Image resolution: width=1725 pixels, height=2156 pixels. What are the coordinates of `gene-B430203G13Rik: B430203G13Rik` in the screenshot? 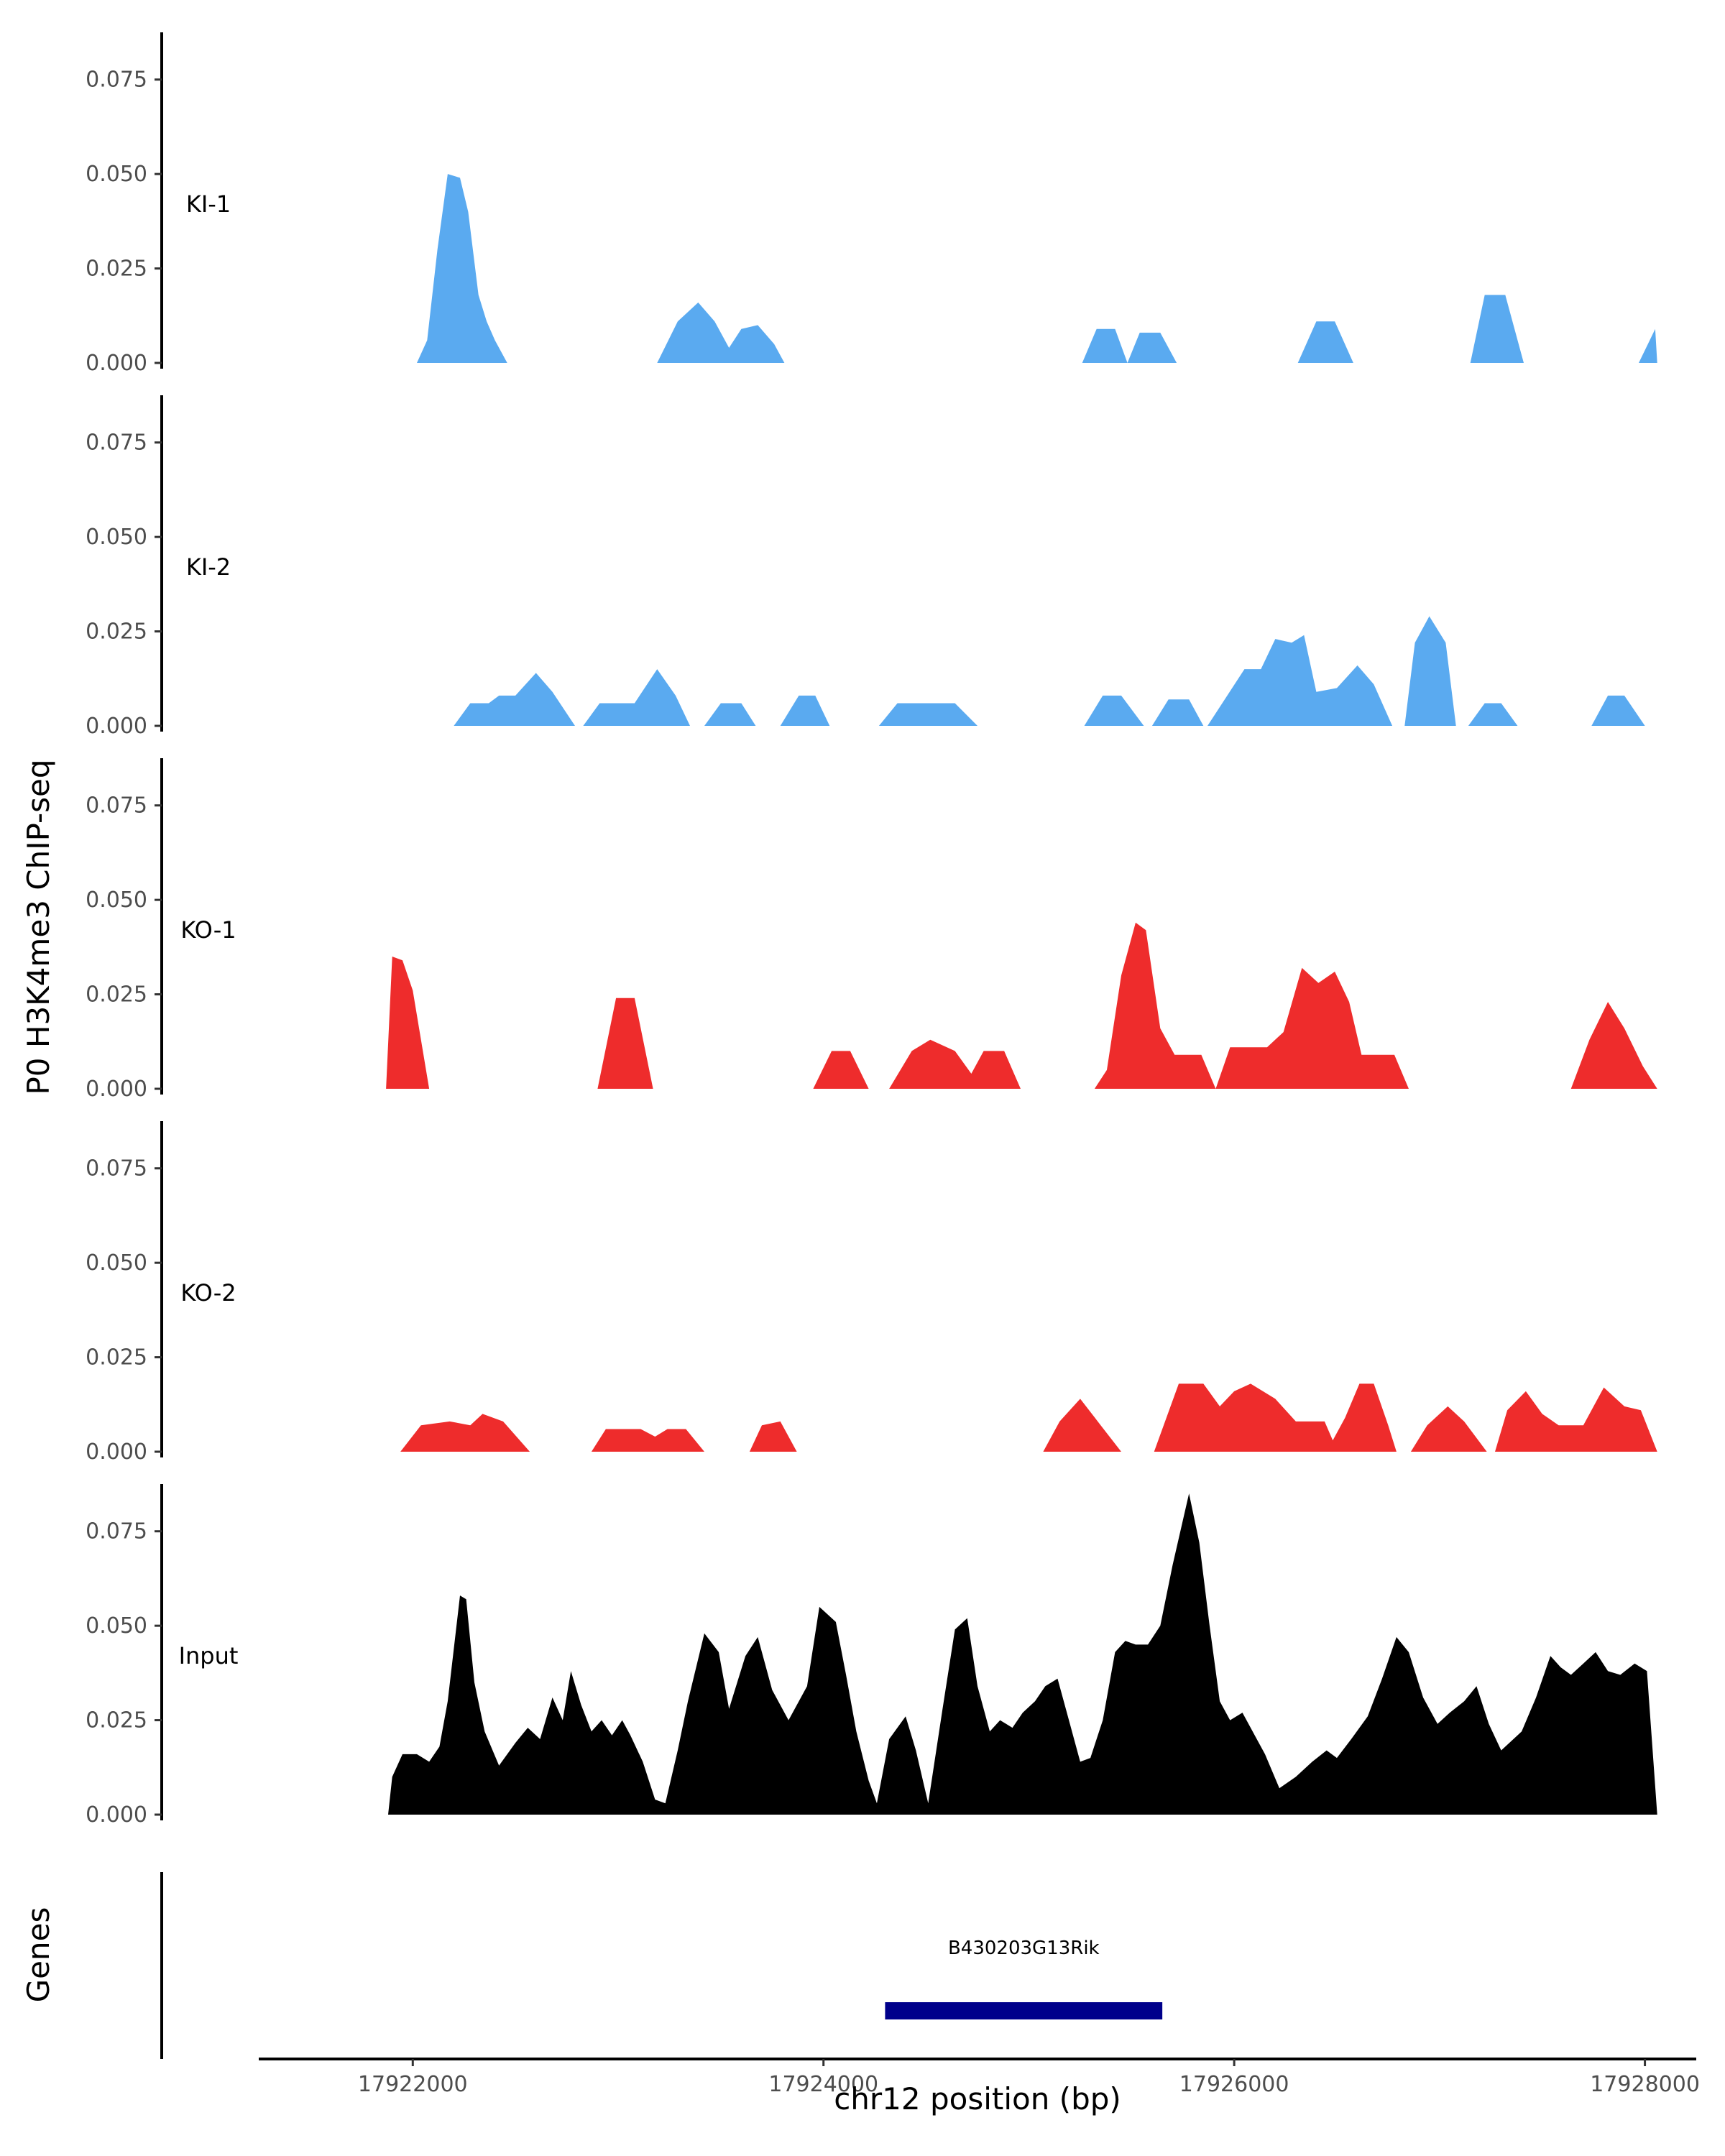 It's located at (1024, 1978).